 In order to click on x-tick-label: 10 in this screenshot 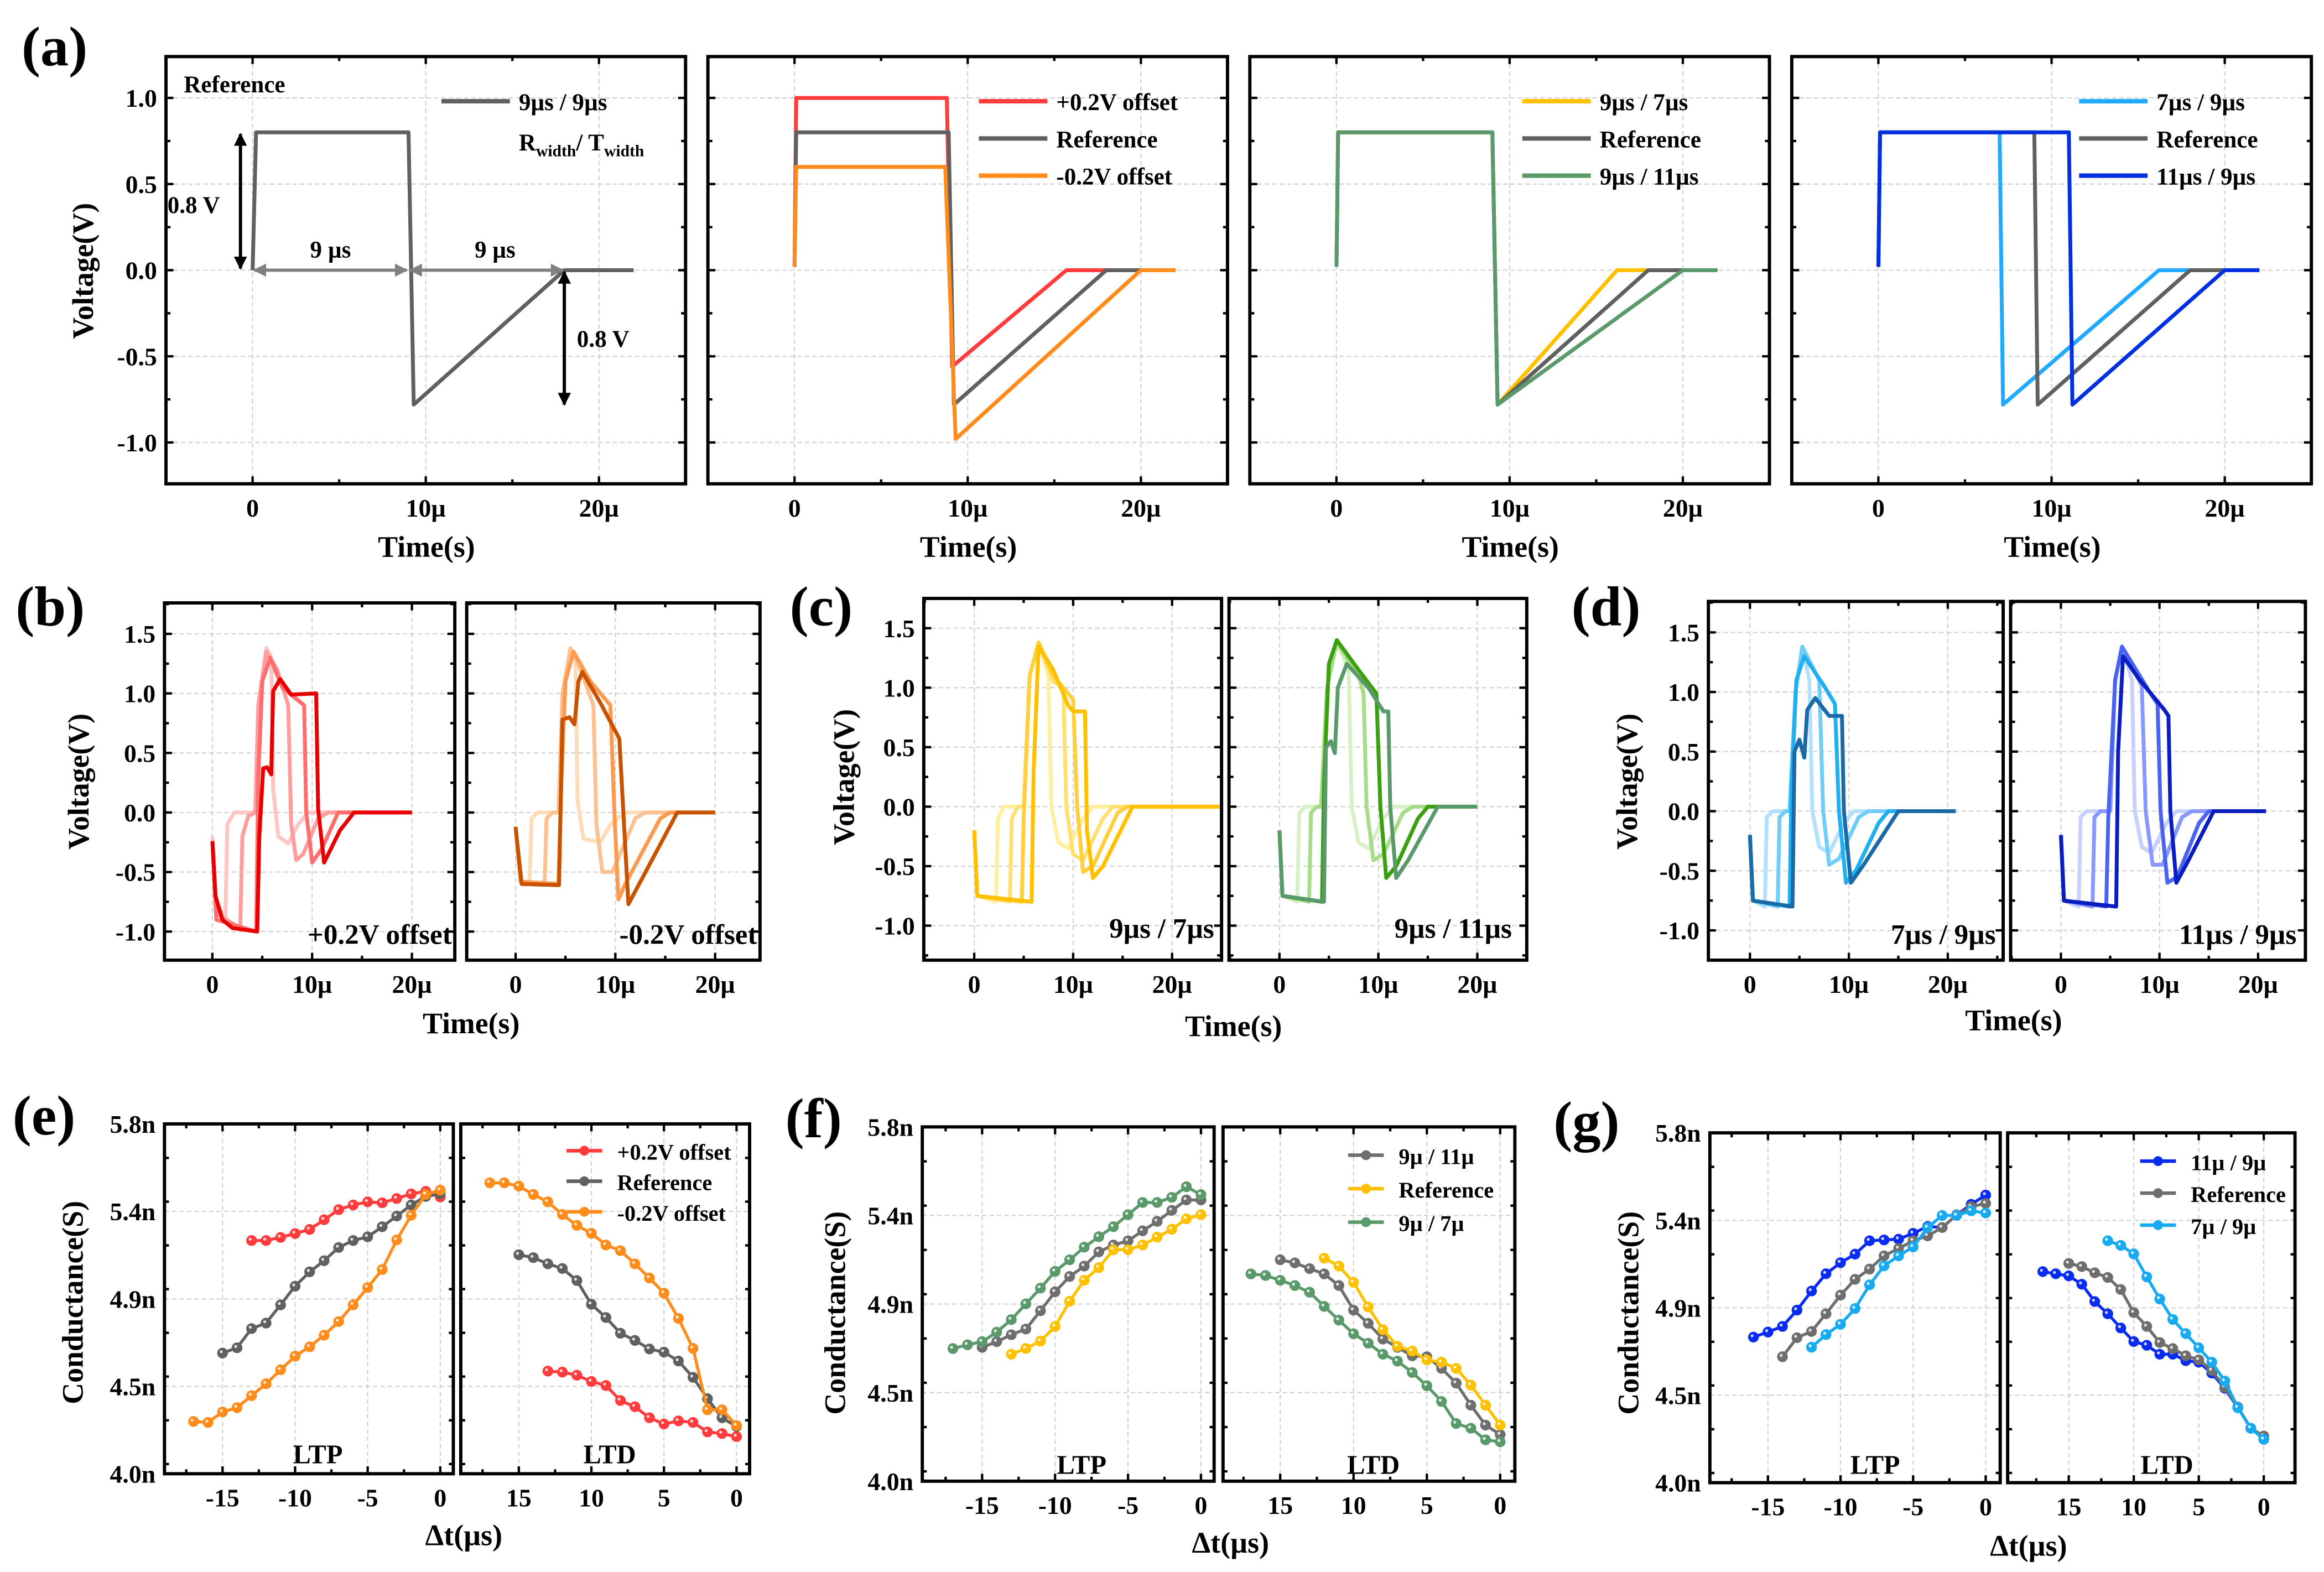, I will do `click(591, 1498)`.